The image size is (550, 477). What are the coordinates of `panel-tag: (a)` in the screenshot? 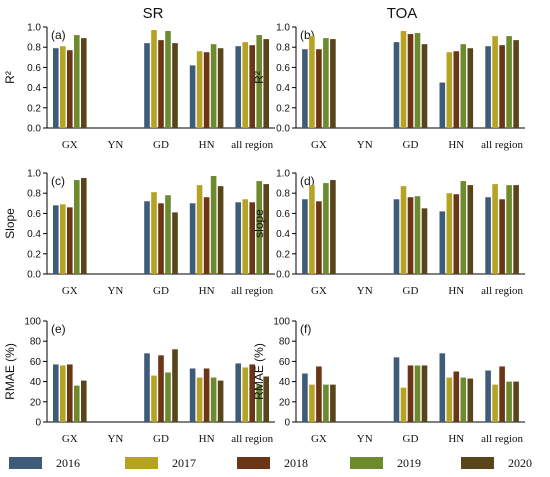 It's located at (58, 35).